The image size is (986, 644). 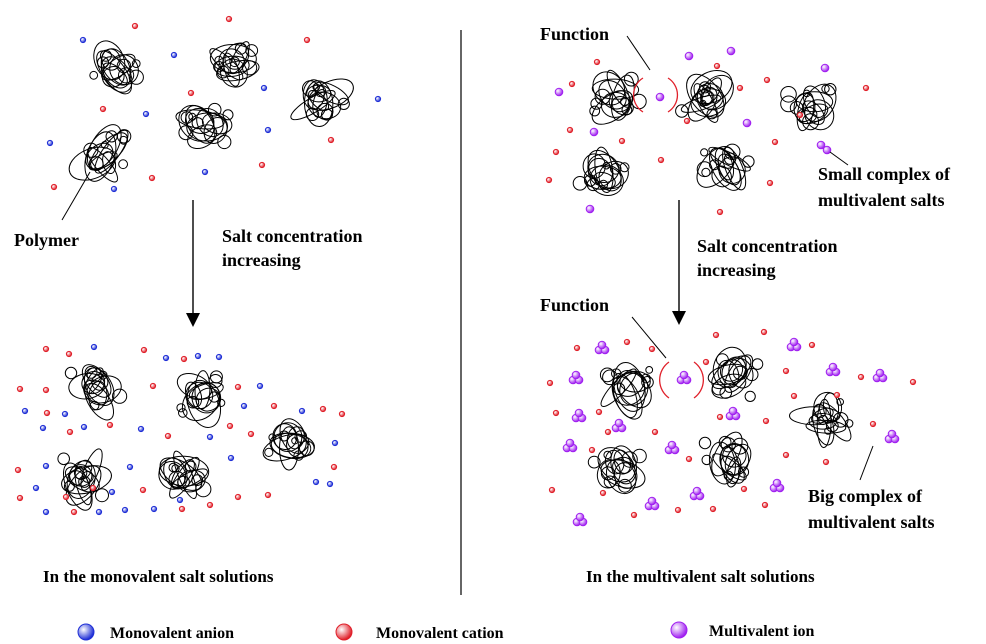 What do you see at coordinates (292, 236) in the screenshot?
I see `salt-increasing-left-line1: Salt concentration` at bounding box center [292, 236].